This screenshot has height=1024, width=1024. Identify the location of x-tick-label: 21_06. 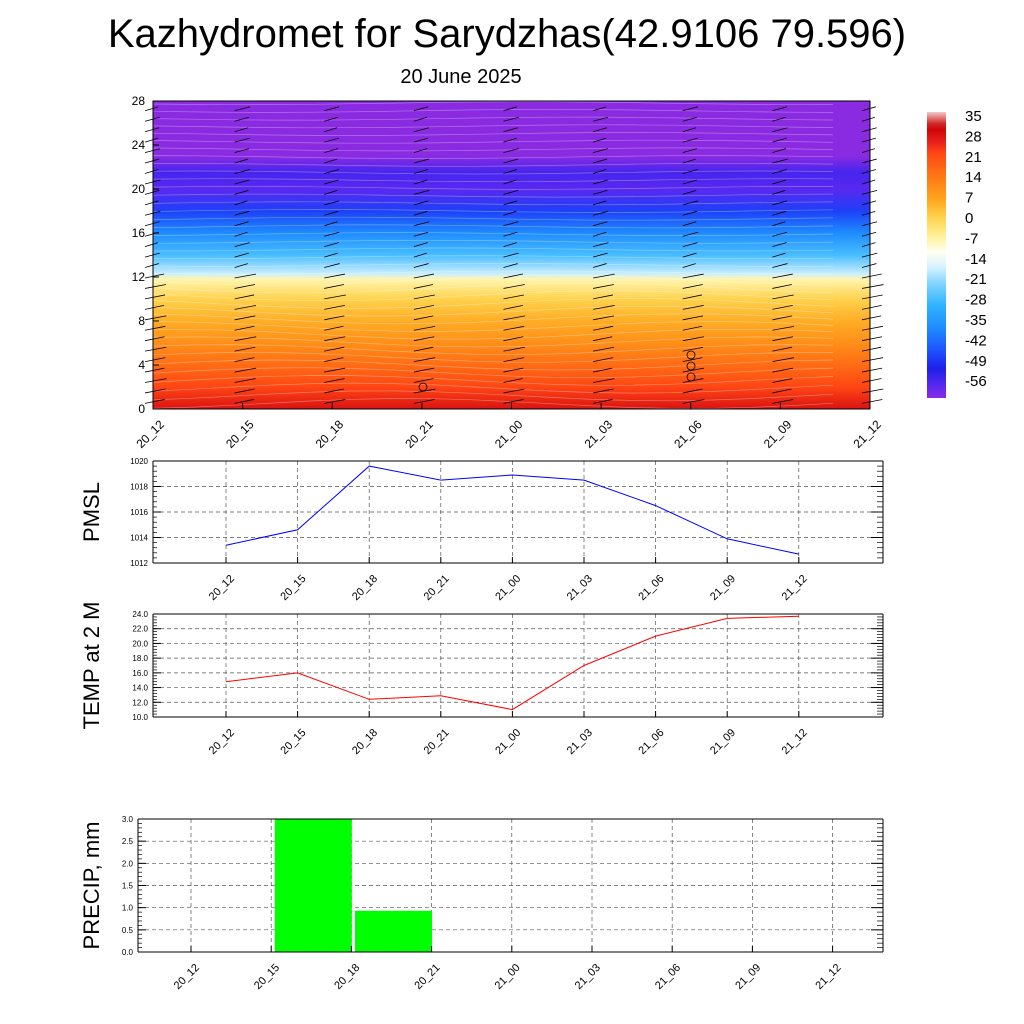
(668, 977).